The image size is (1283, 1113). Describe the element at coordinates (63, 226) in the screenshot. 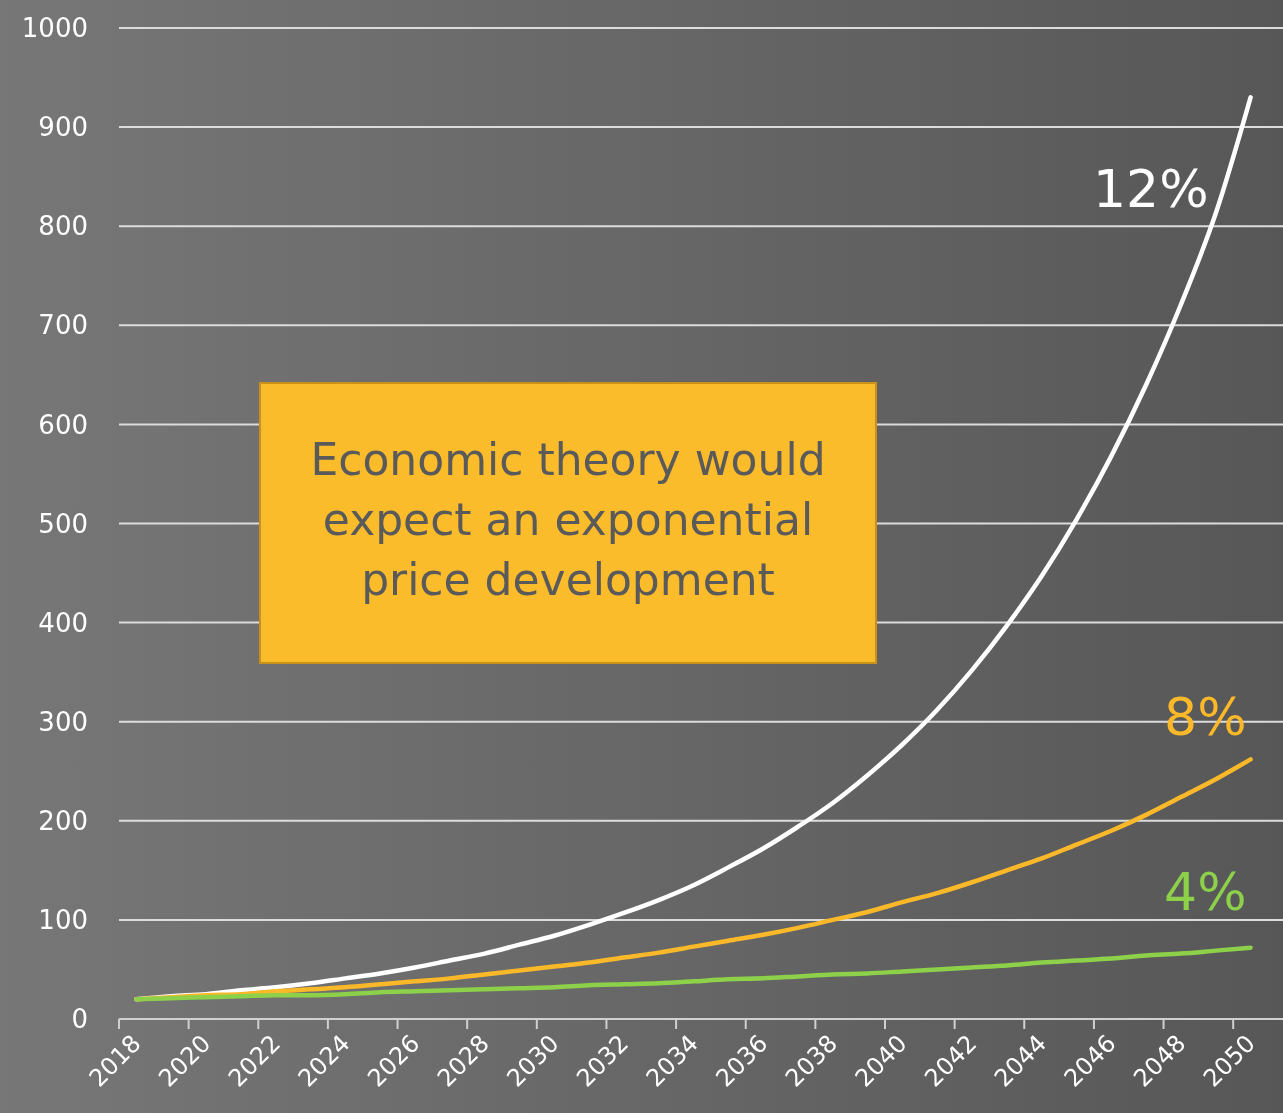

I see `y-tick-label: 800` at that location.